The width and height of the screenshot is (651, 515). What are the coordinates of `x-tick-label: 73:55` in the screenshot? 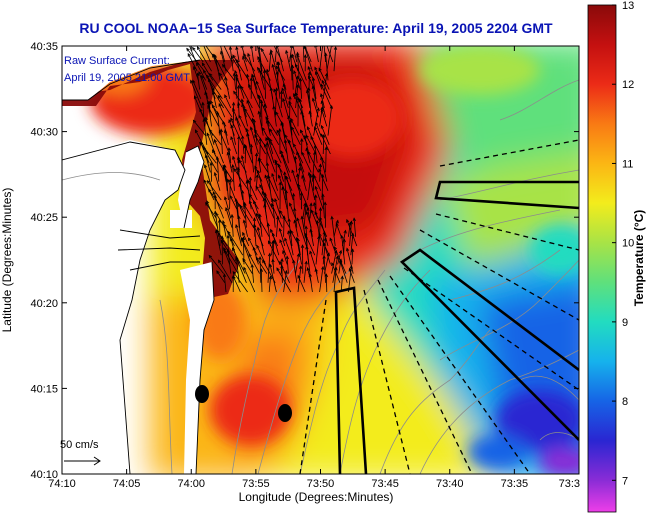 It's located at (256, 484).